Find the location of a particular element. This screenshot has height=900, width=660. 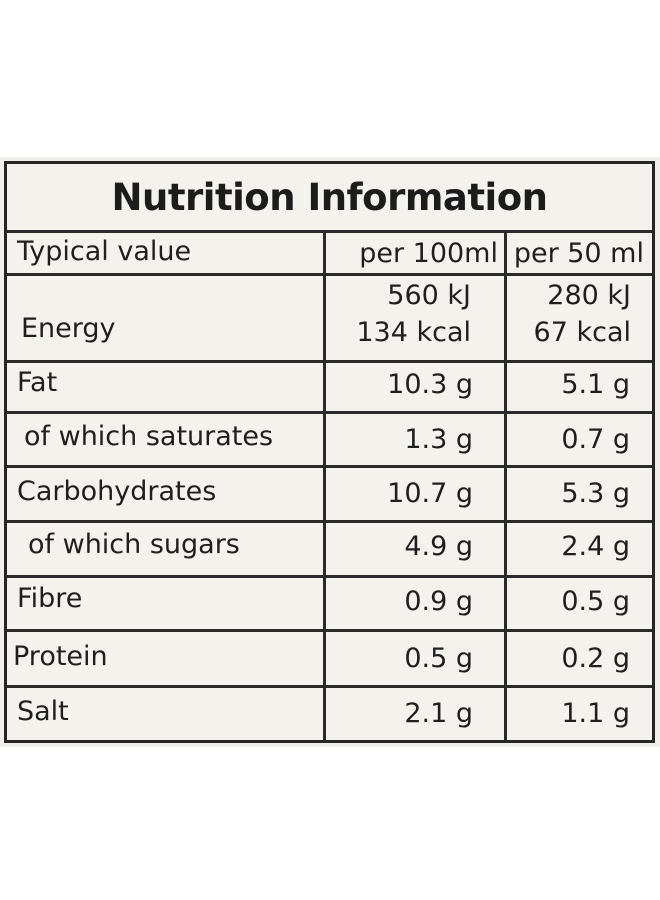

energy-kcal-per-50ml: 67 kcal is located at coordinates (582, 332).